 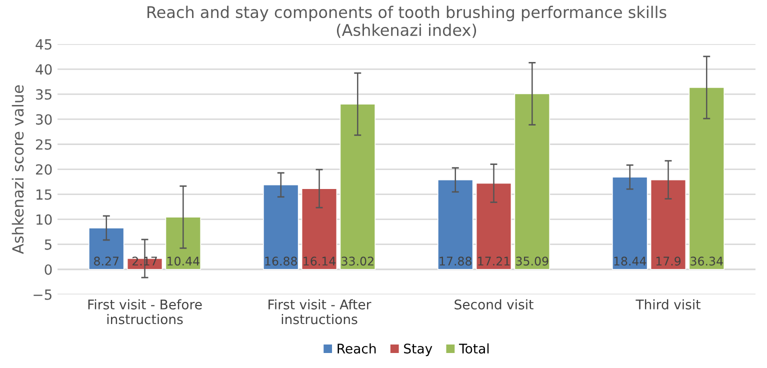 I want to click on y-tick-label: 40, so click(x=44, y=69).